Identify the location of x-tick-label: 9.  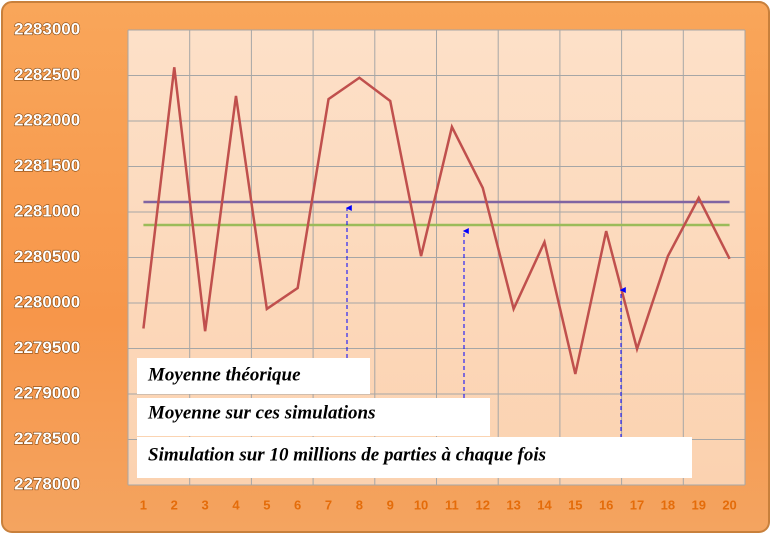
(390, 504).